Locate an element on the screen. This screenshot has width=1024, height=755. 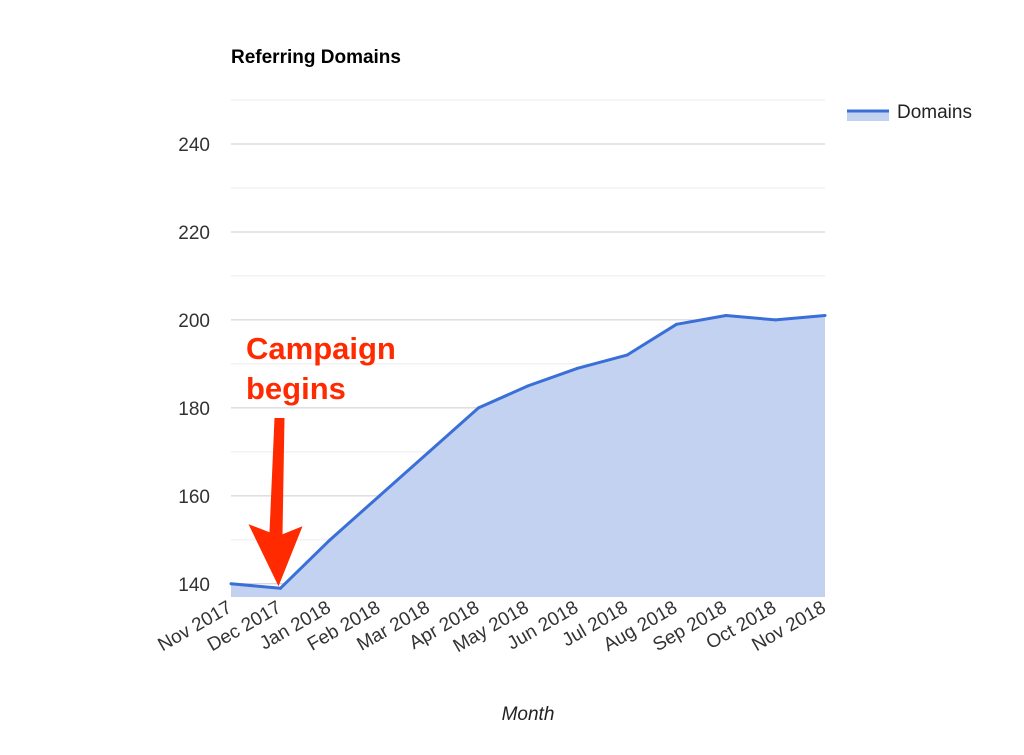
data-point-jan-2018 is located at coordinates (330, 540).